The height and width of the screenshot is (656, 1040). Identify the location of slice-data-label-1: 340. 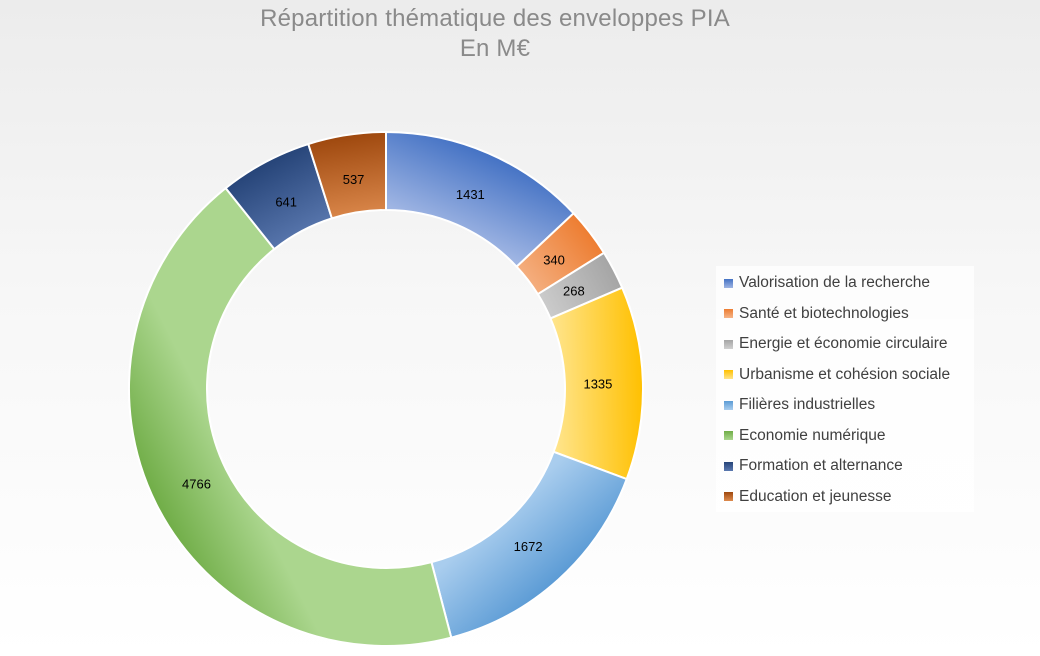
(554, 259).